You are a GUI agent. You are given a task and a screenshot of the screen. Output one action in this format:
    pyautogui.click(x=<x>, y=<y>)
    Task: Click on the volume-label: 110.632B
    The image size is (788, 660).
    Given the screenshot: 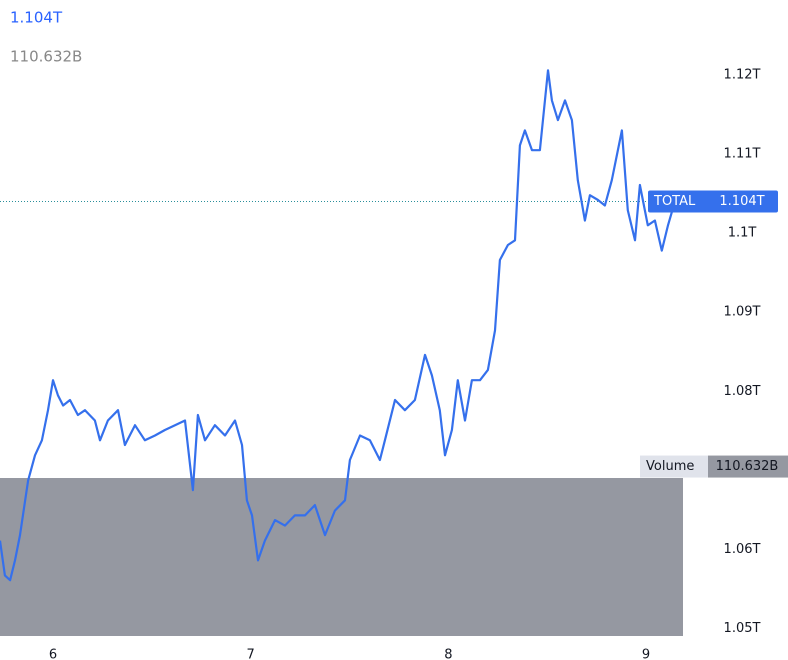 What is the action you would take?
    pyautogui.click(x=747, y=466)
    